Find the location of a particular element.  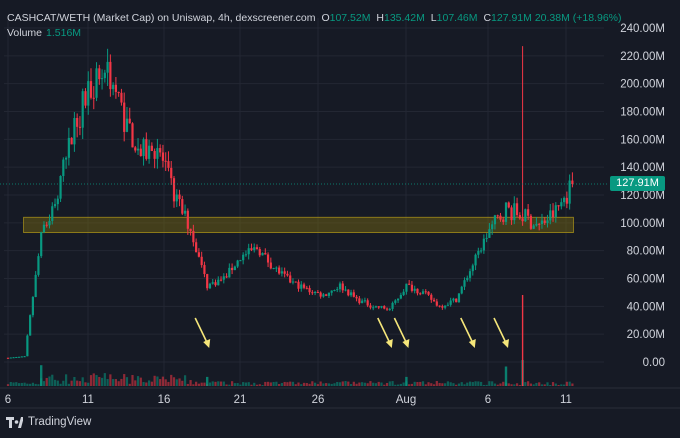

pair-name: CASHCAT/WETH is located at coordinates (49, 18).